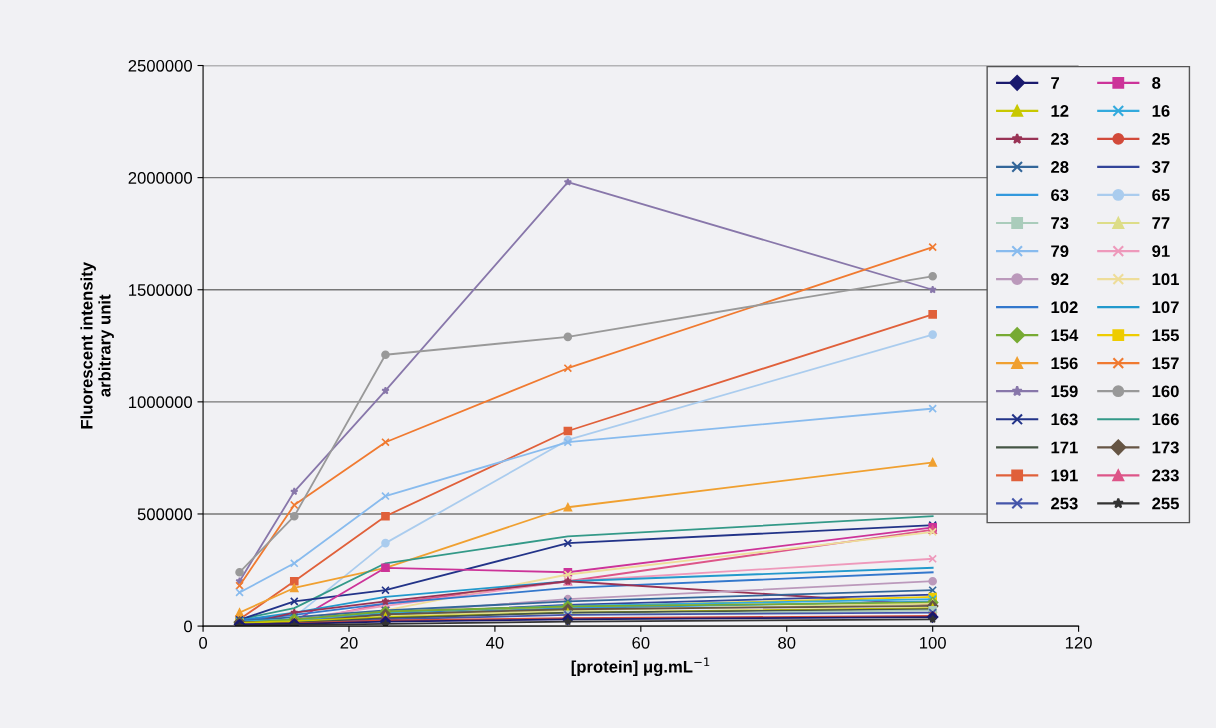  What do you see at coordinates (495, 642) in the screenshot?
I see `x-tick-label: 40` at bounding box center [495, 642].